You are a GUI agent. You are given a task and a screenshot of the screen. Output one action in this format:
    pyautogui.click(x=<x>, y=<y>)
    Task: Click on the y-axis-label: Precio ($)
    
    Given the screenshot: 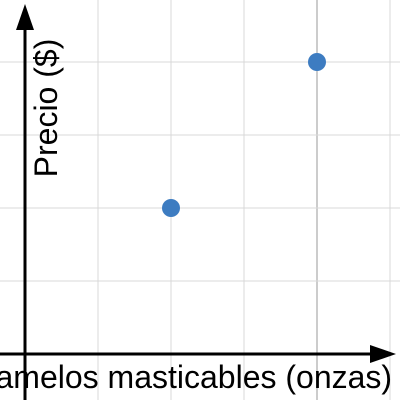 What is the action you would take?
    pyautogui.click(x=46, y=108)
    